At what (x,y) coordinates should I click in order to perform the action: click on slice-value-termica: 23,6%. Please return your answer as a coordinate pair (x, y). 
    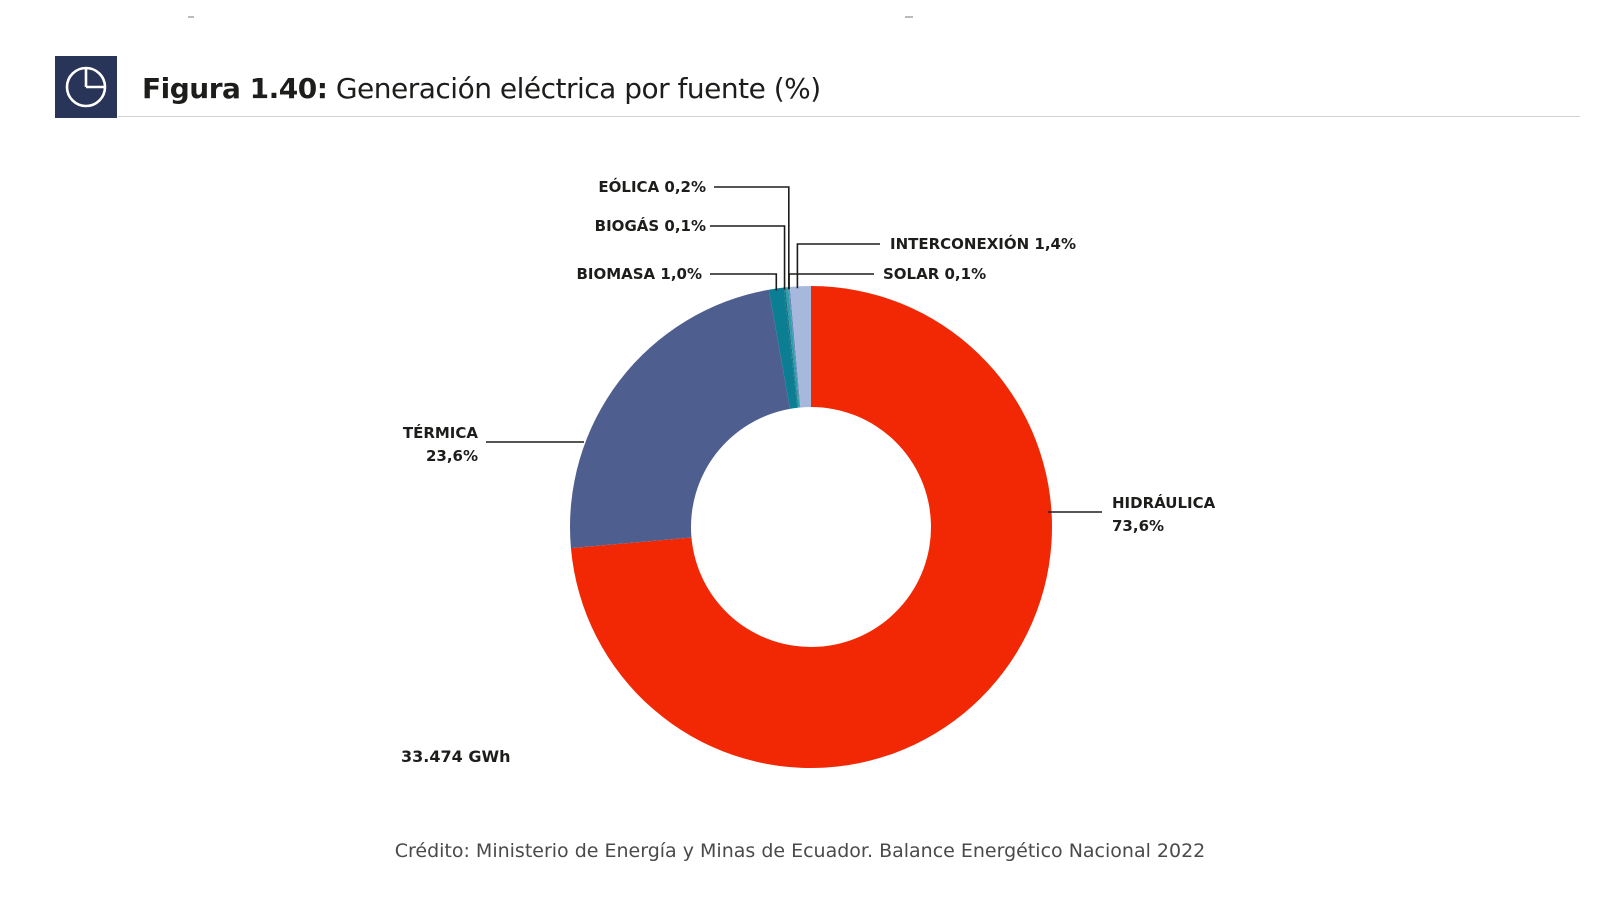
    Looking at the image, I should click on (452, 456).